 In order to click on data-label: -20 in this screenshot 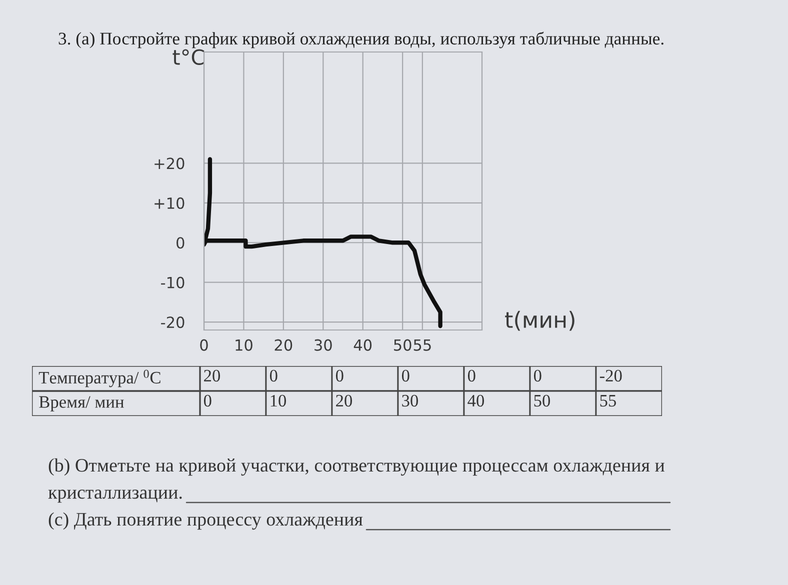, I will do `click(611, 376)`.